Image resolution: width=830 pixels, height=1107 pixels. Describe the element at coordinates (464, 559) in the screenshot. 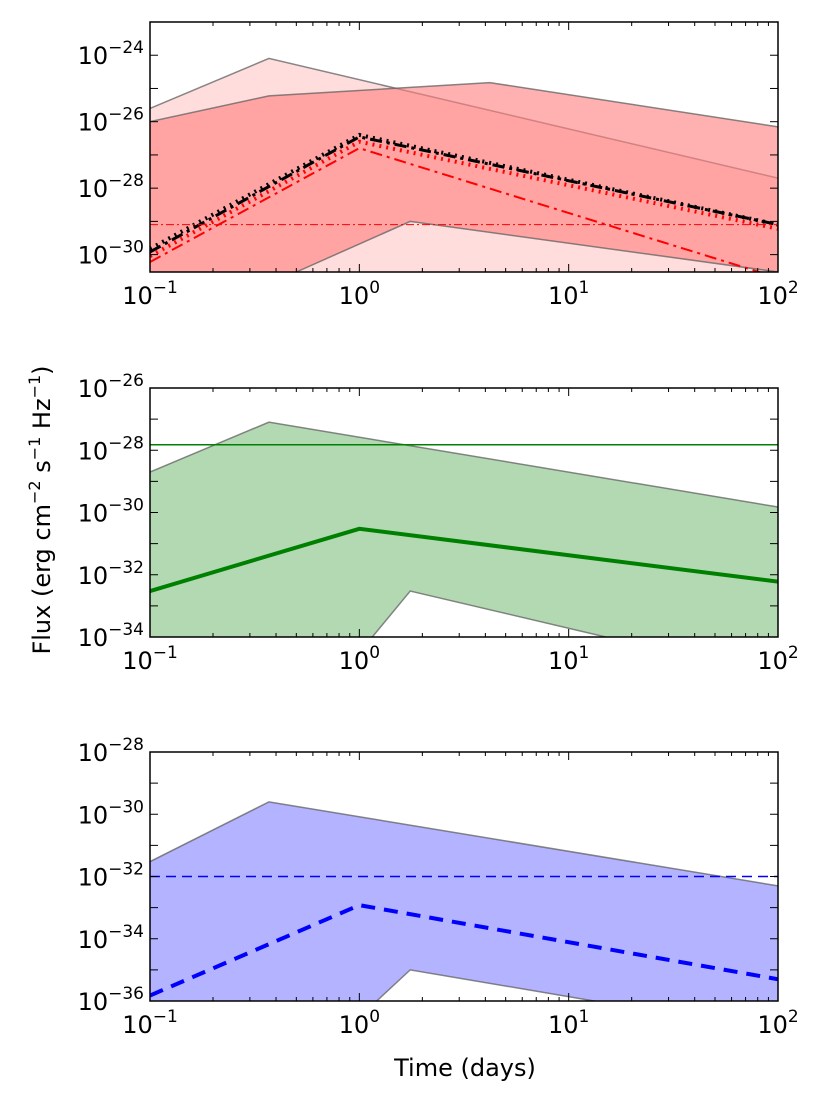

I see `series-green-solid-thick` at that location.